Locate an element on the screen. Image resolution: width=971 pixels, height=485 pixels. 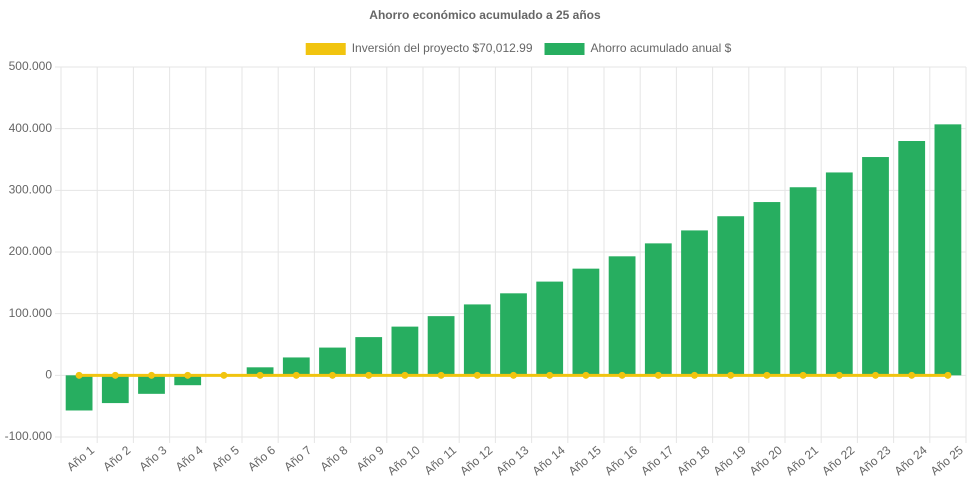
x-tick-label: Año 11 is located at coordinates (441, 460).